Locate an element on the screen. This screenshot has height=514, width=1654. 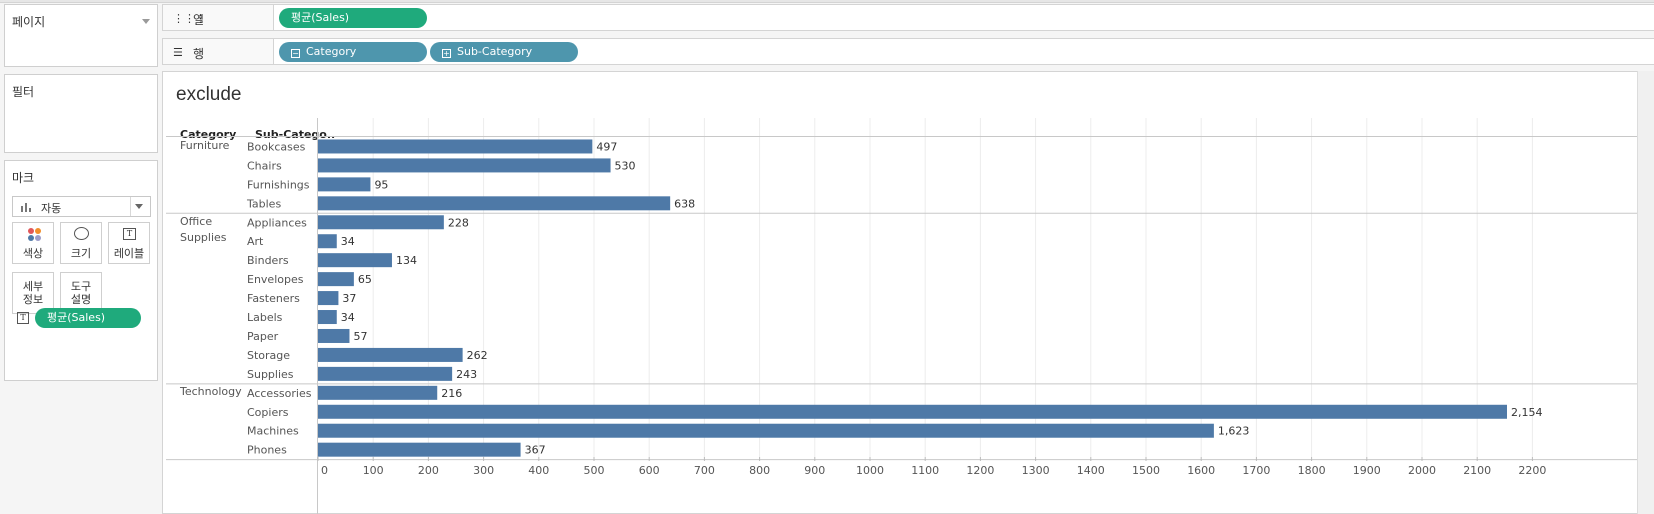
category-label: Furniture is located at coordinates (205, 145).